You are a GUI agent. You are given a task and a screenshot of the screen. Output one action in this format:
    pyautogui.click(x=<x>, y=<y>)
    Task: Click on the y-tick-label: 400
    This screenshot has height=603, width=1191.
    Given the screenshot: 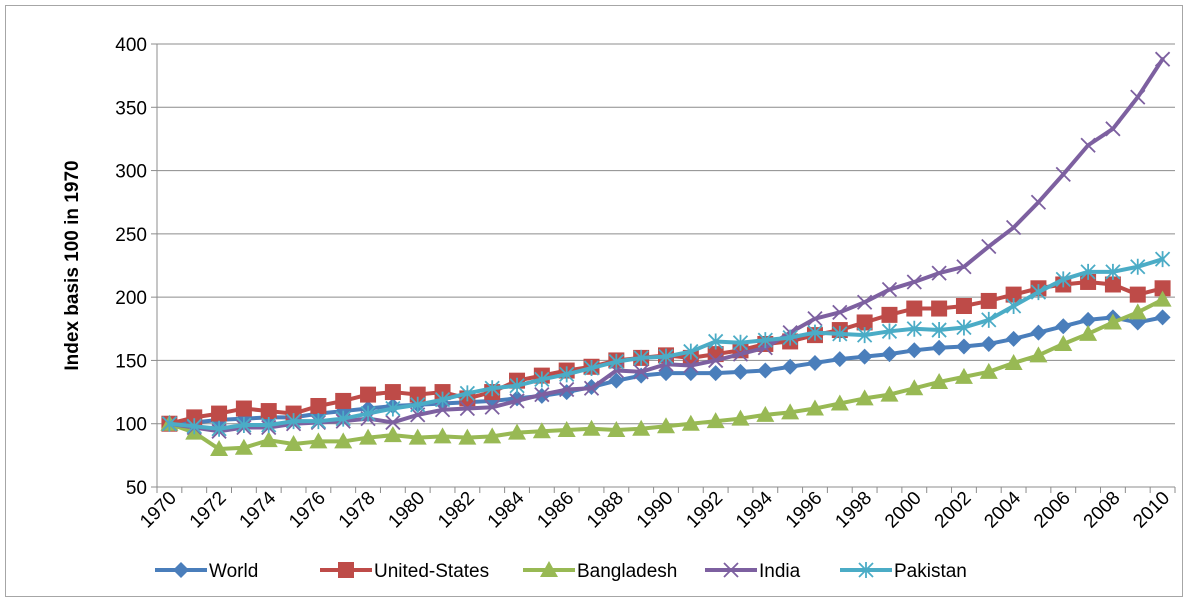 What is the action you would take?
    pyautogui.click(x=131, y=45)
    